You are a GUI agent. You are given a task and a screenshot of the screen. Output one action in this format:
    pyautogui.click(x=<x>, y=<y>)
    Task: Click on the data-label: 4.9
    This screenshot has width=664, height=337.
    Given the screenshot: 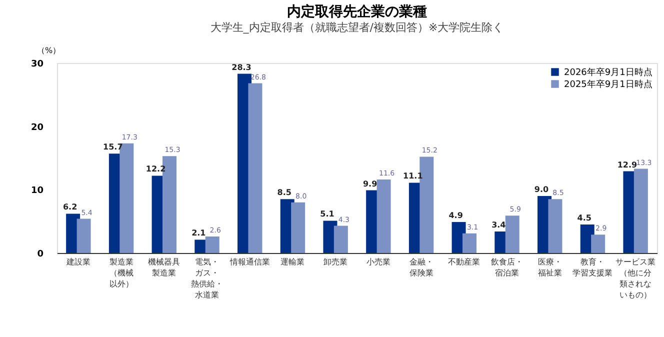 What is the action you would take?
    pyautogui.click(x=456, y=215)
    